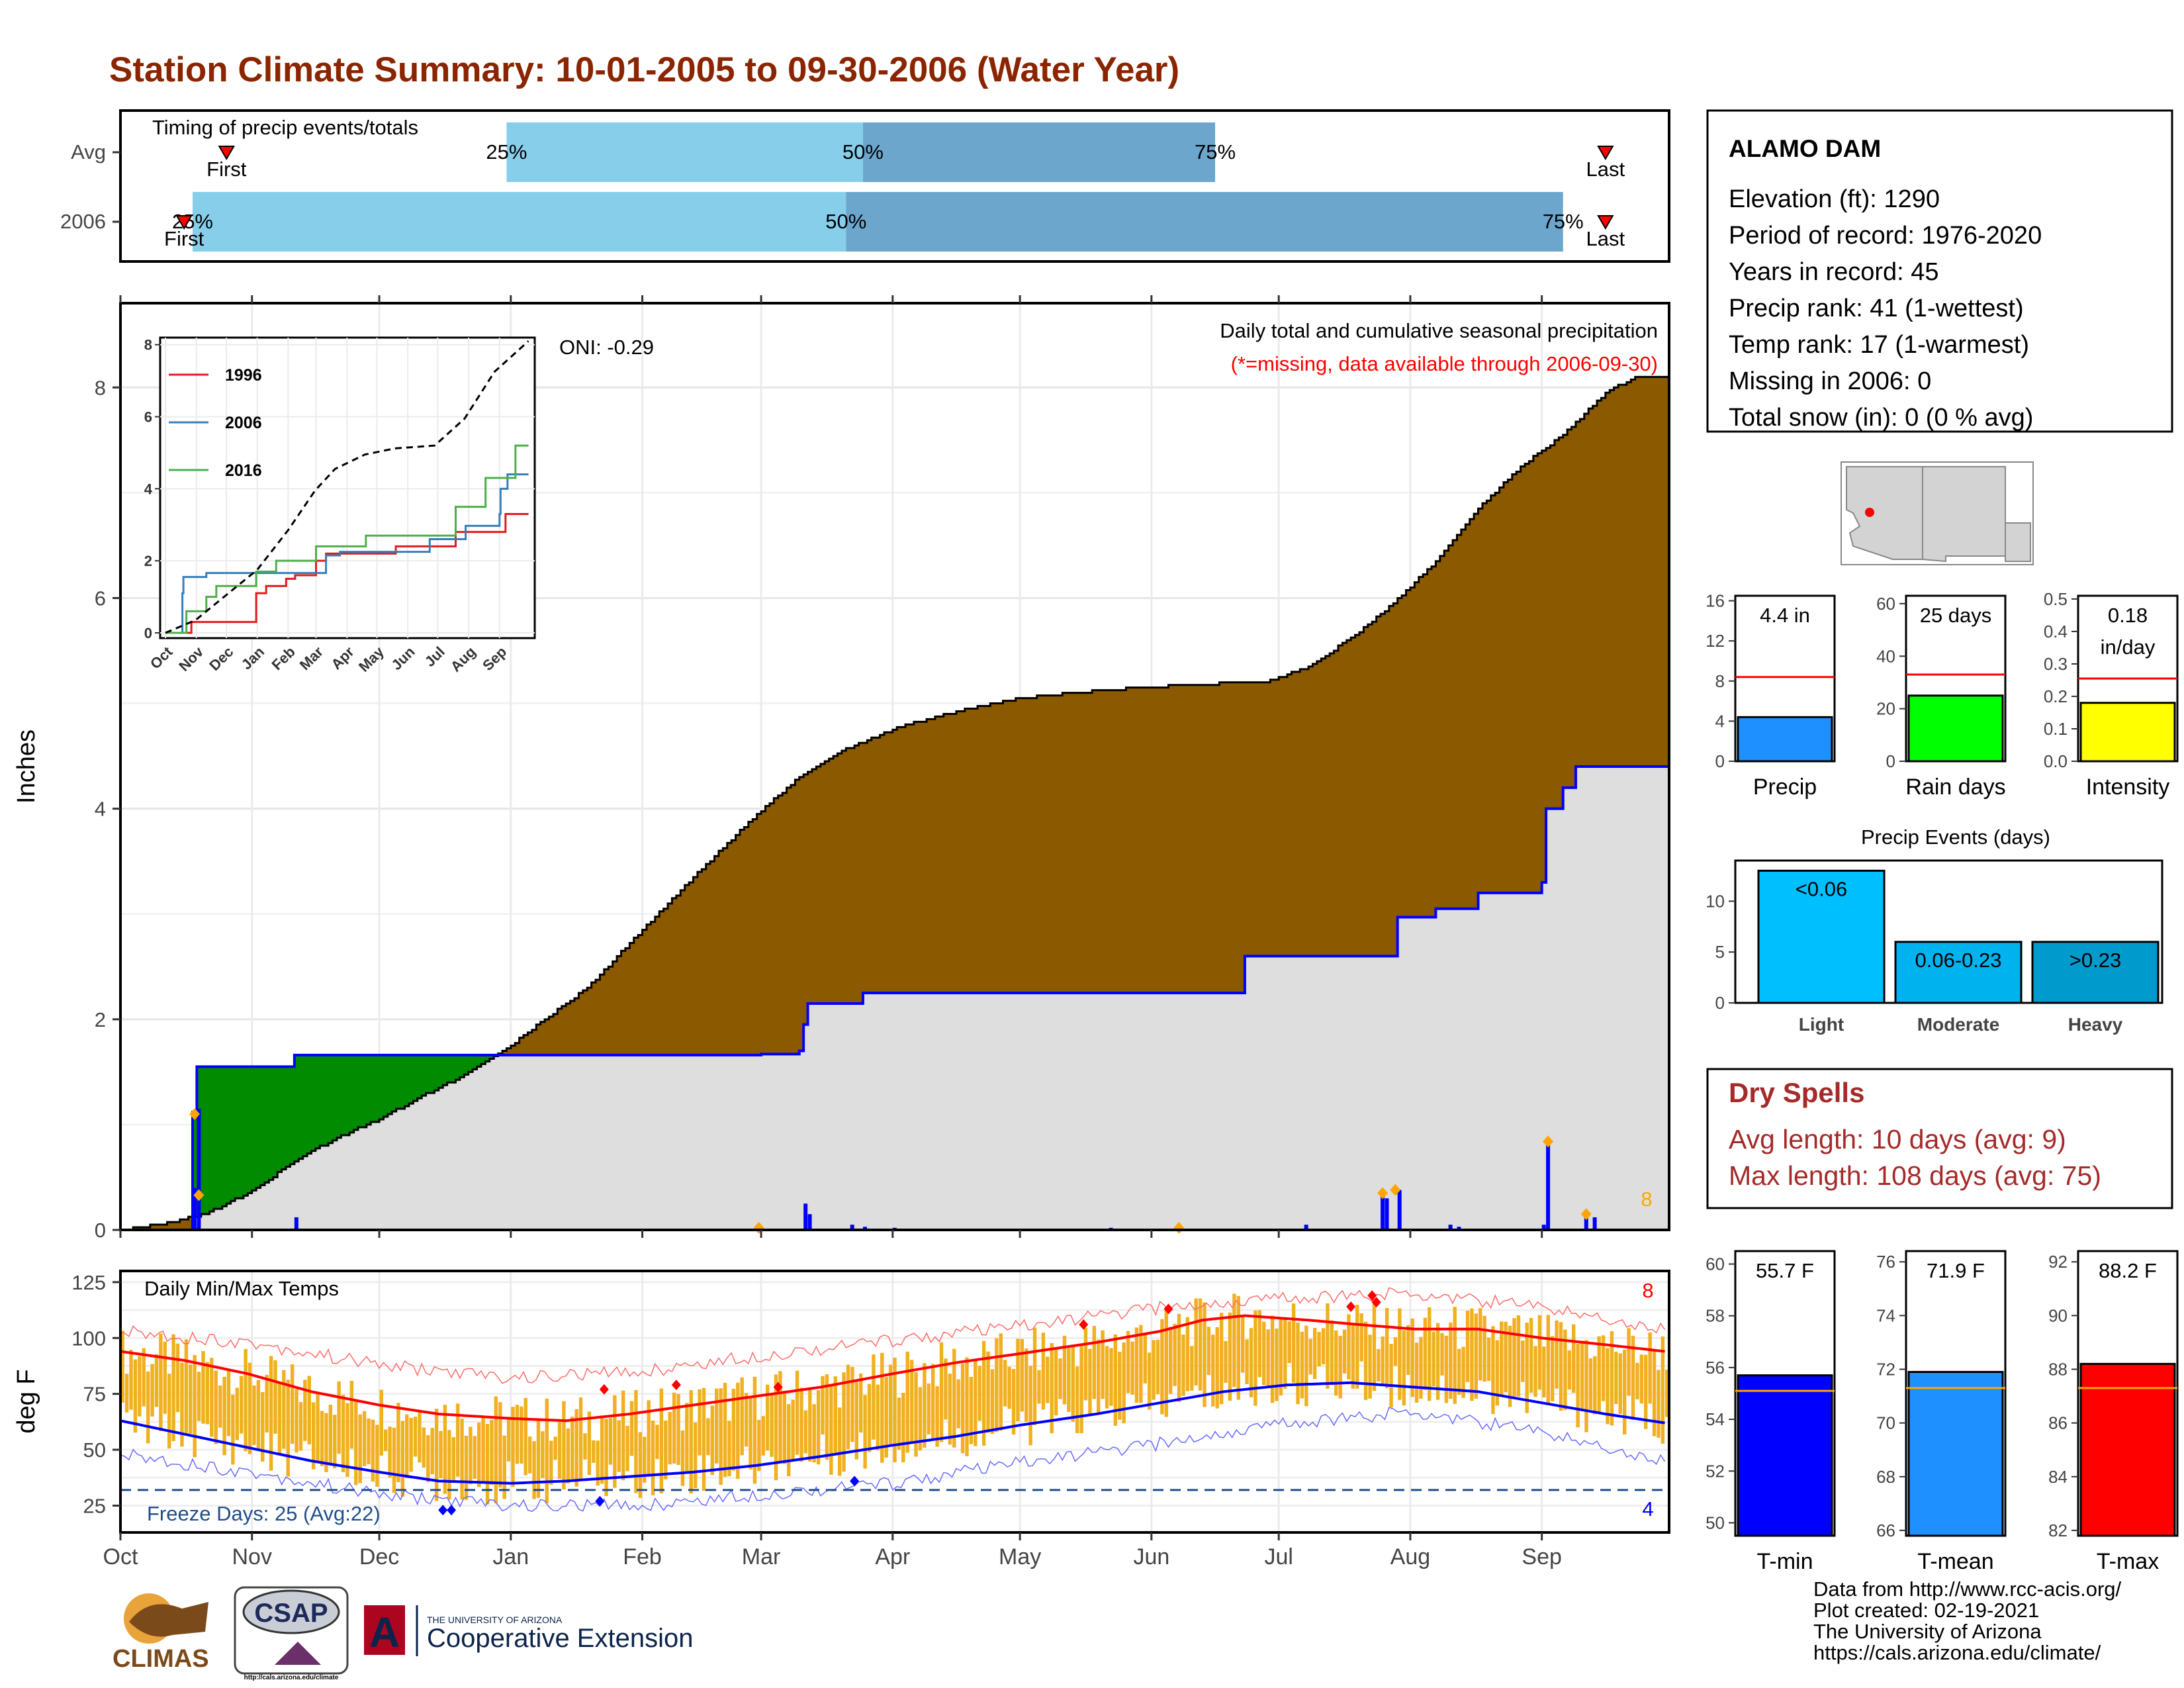  I want to click on precip-y-tick-label: 2, so click(100, 1019).